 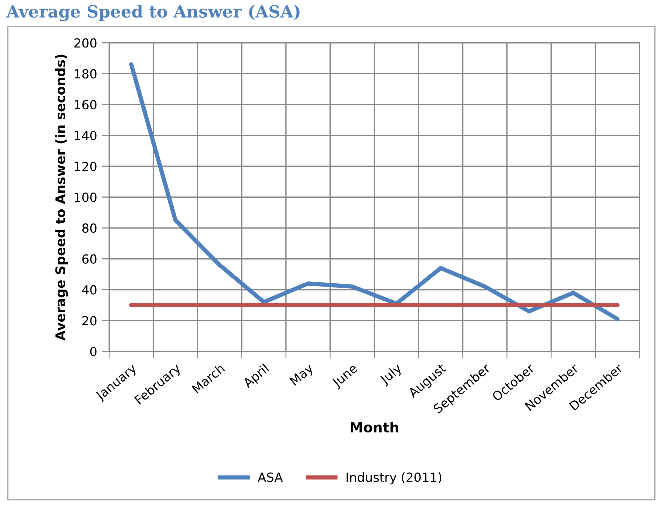 What do you see at coordinates (61, 197) in the screenshot?
I see `y-axis-title: Average Speed to Answer (in seconds)` at bounding box center [61, 197].